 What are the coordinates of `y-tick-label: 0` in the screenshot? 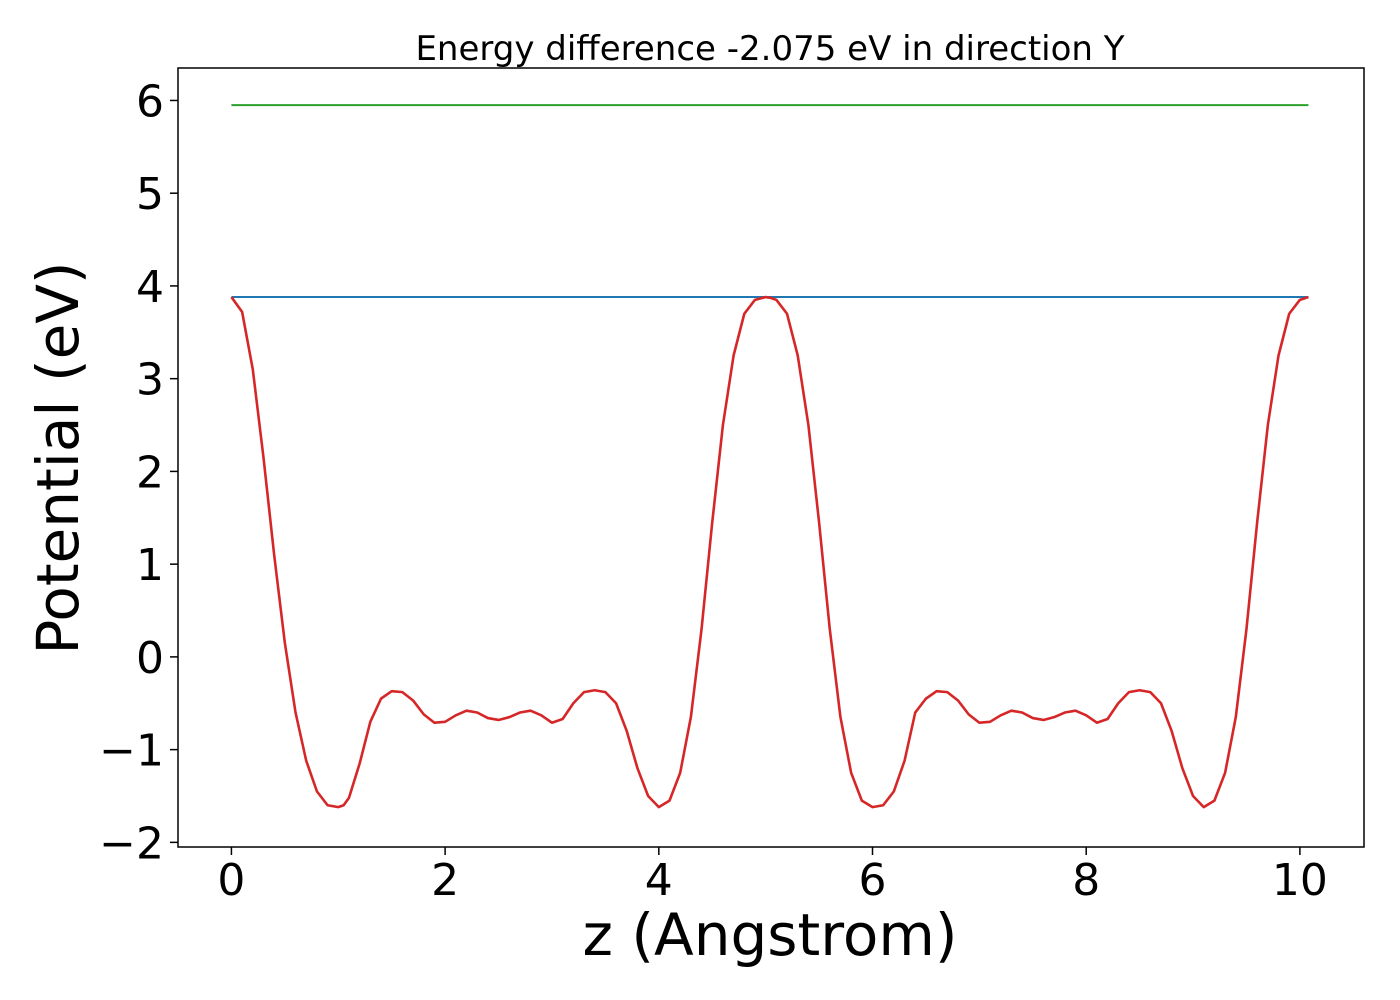 It's located at (150, 658).